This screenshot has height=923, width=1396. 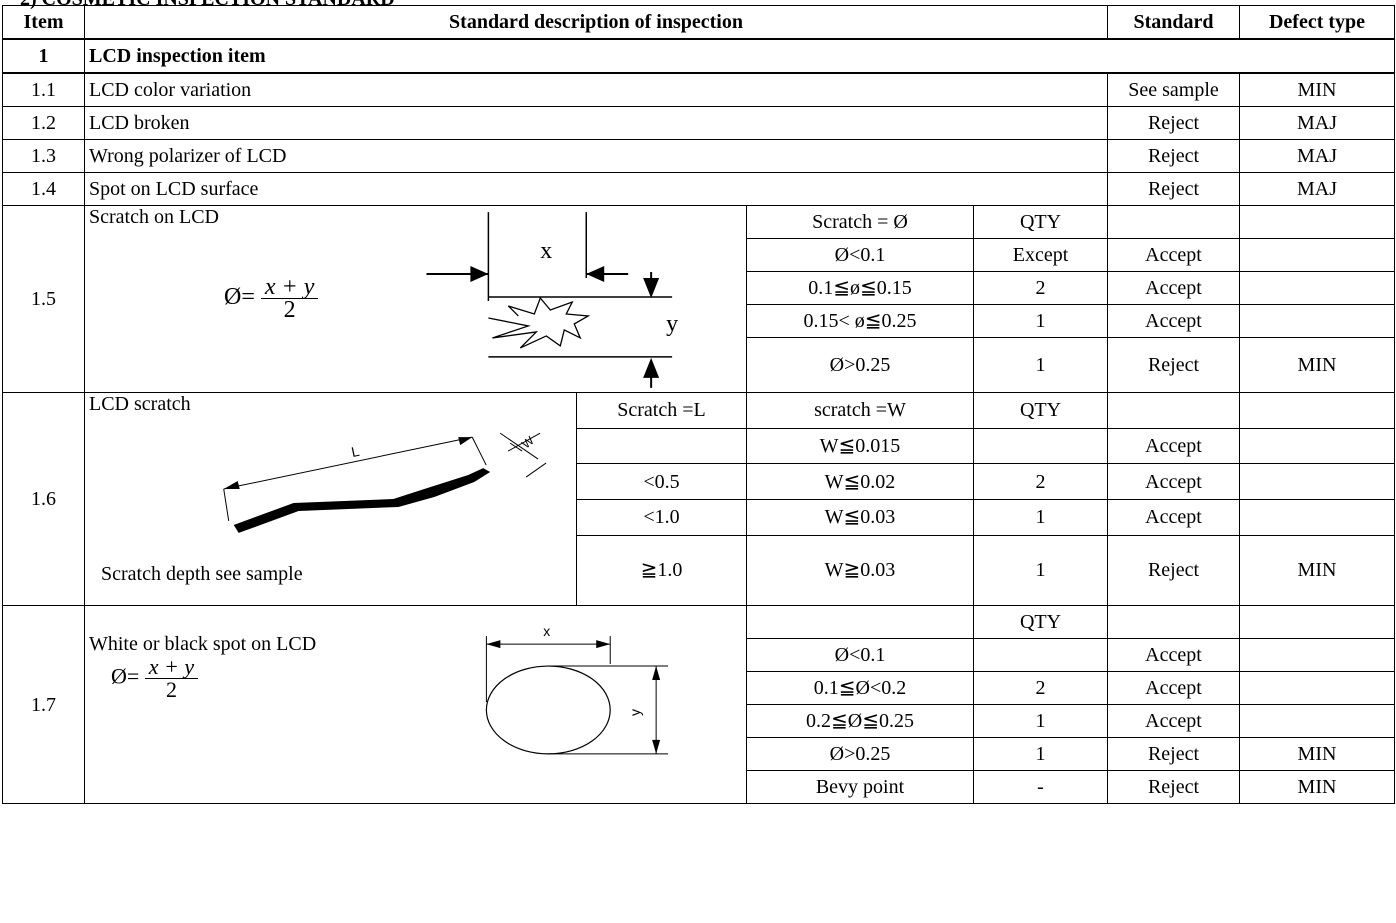 I want to click on table-row: Bevy point - Reject MIN, so click(x=699, y=787).